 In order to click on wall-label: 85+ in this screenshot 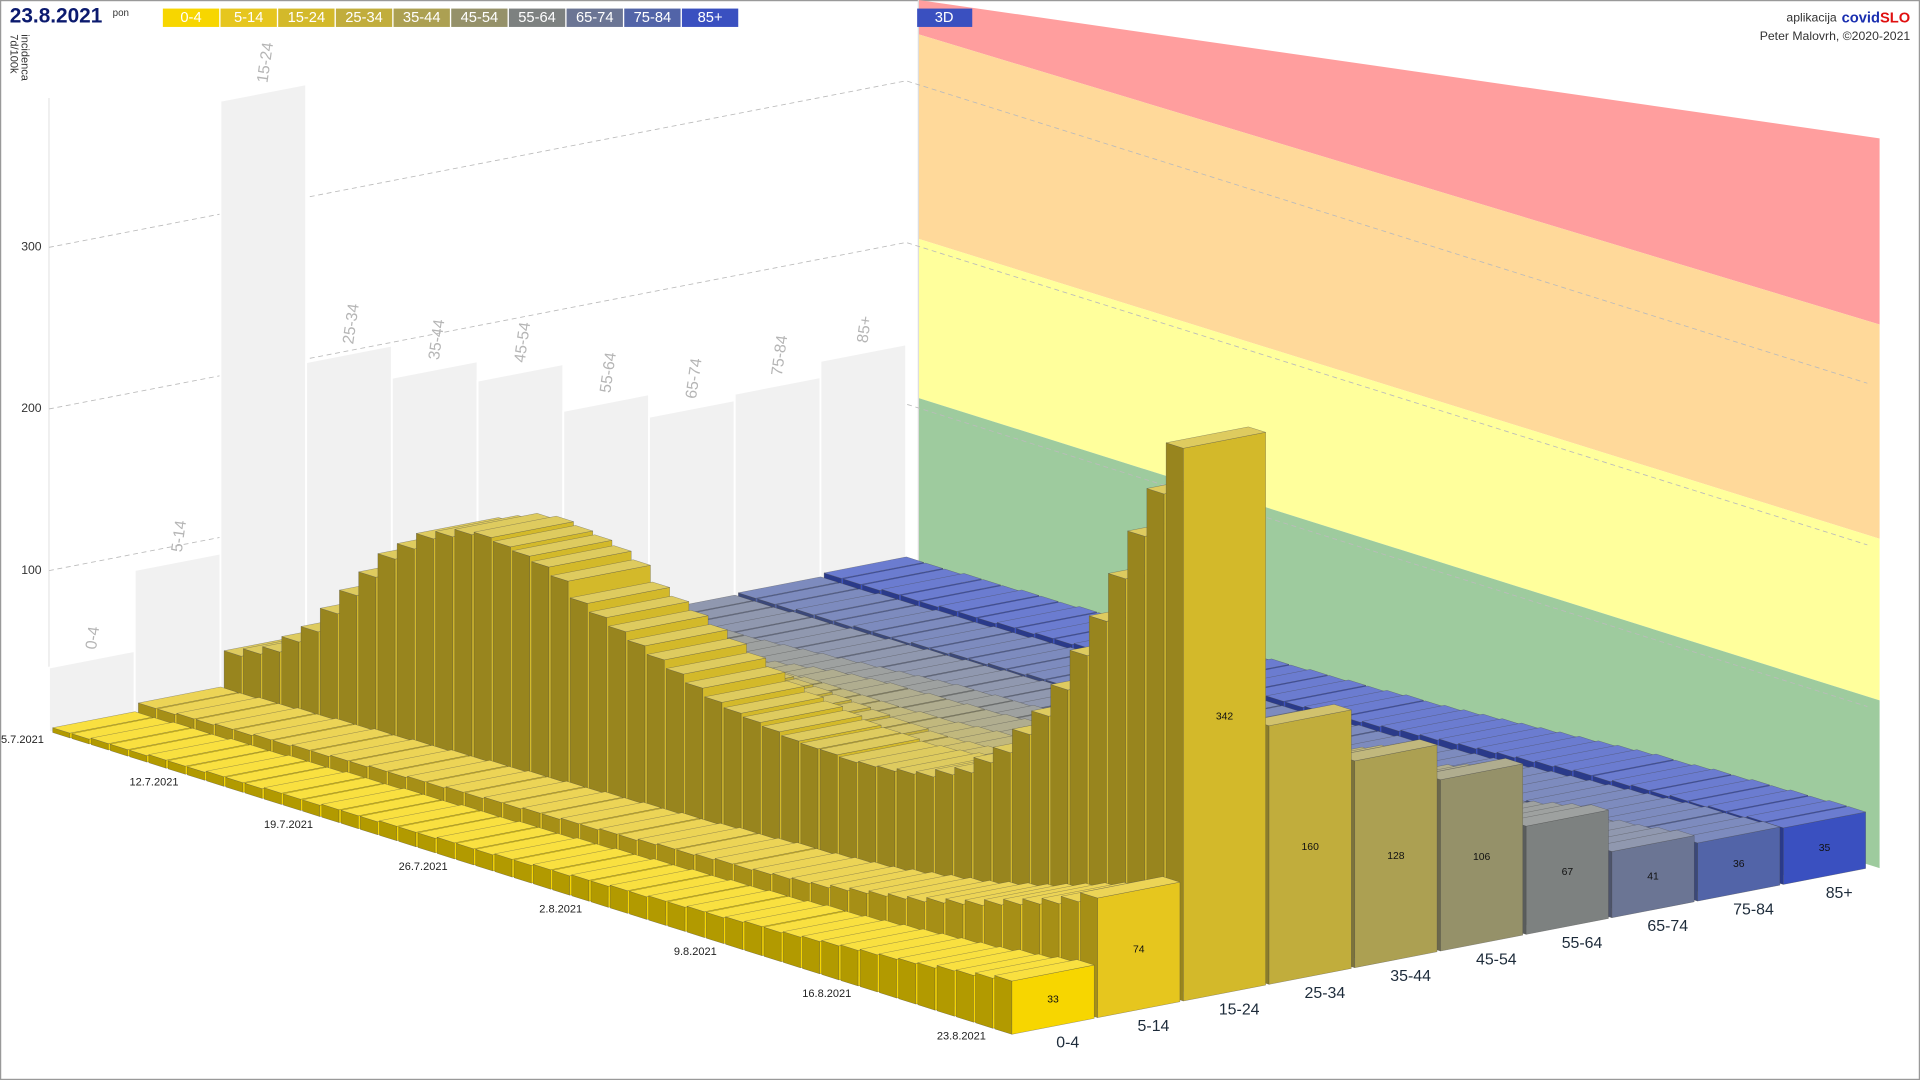, I will do `click(865, 329)`.